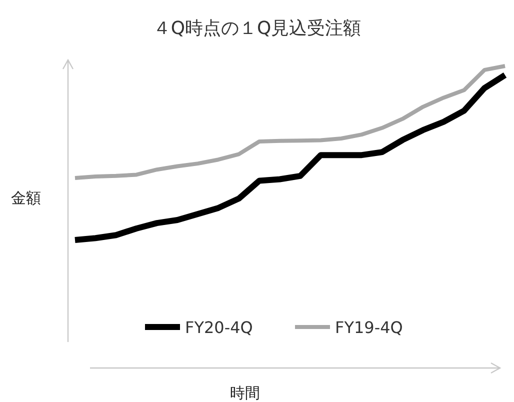 Image resolution: width=514 pixels, height=402 pixels. I want to click on x-axis-title: 時間, so click(245, 393).